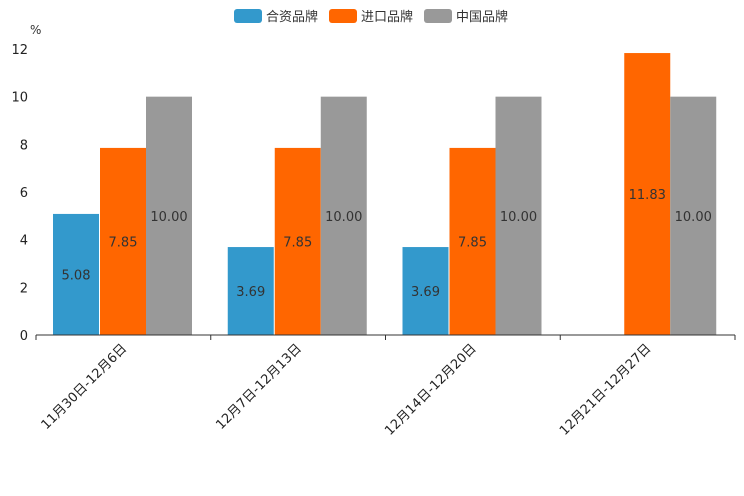 This screenshot has height=496, width=744. What do you see at coordinates (24, 145) in the screenshot?
I see `y-tick-label: 8` at bounding box center [24, 145].